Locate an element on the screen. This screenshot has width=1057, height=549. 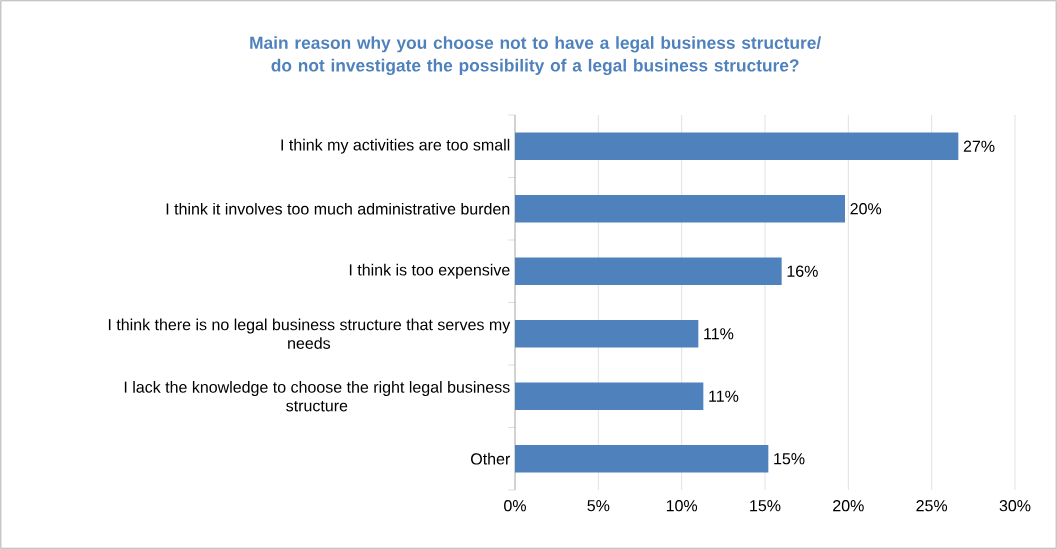
y-tick-label: I think is too expensive is located at coordinates (429, 271).